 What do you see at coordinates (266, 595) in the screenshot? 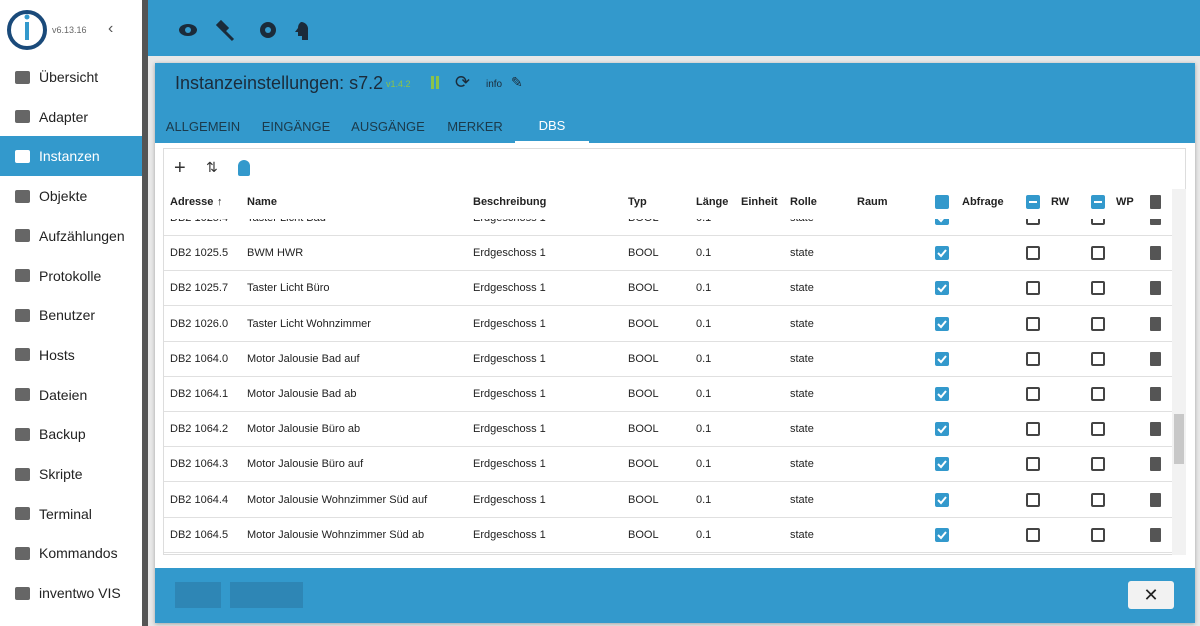
I see `save-close-button` at bounding box center [266, 595].